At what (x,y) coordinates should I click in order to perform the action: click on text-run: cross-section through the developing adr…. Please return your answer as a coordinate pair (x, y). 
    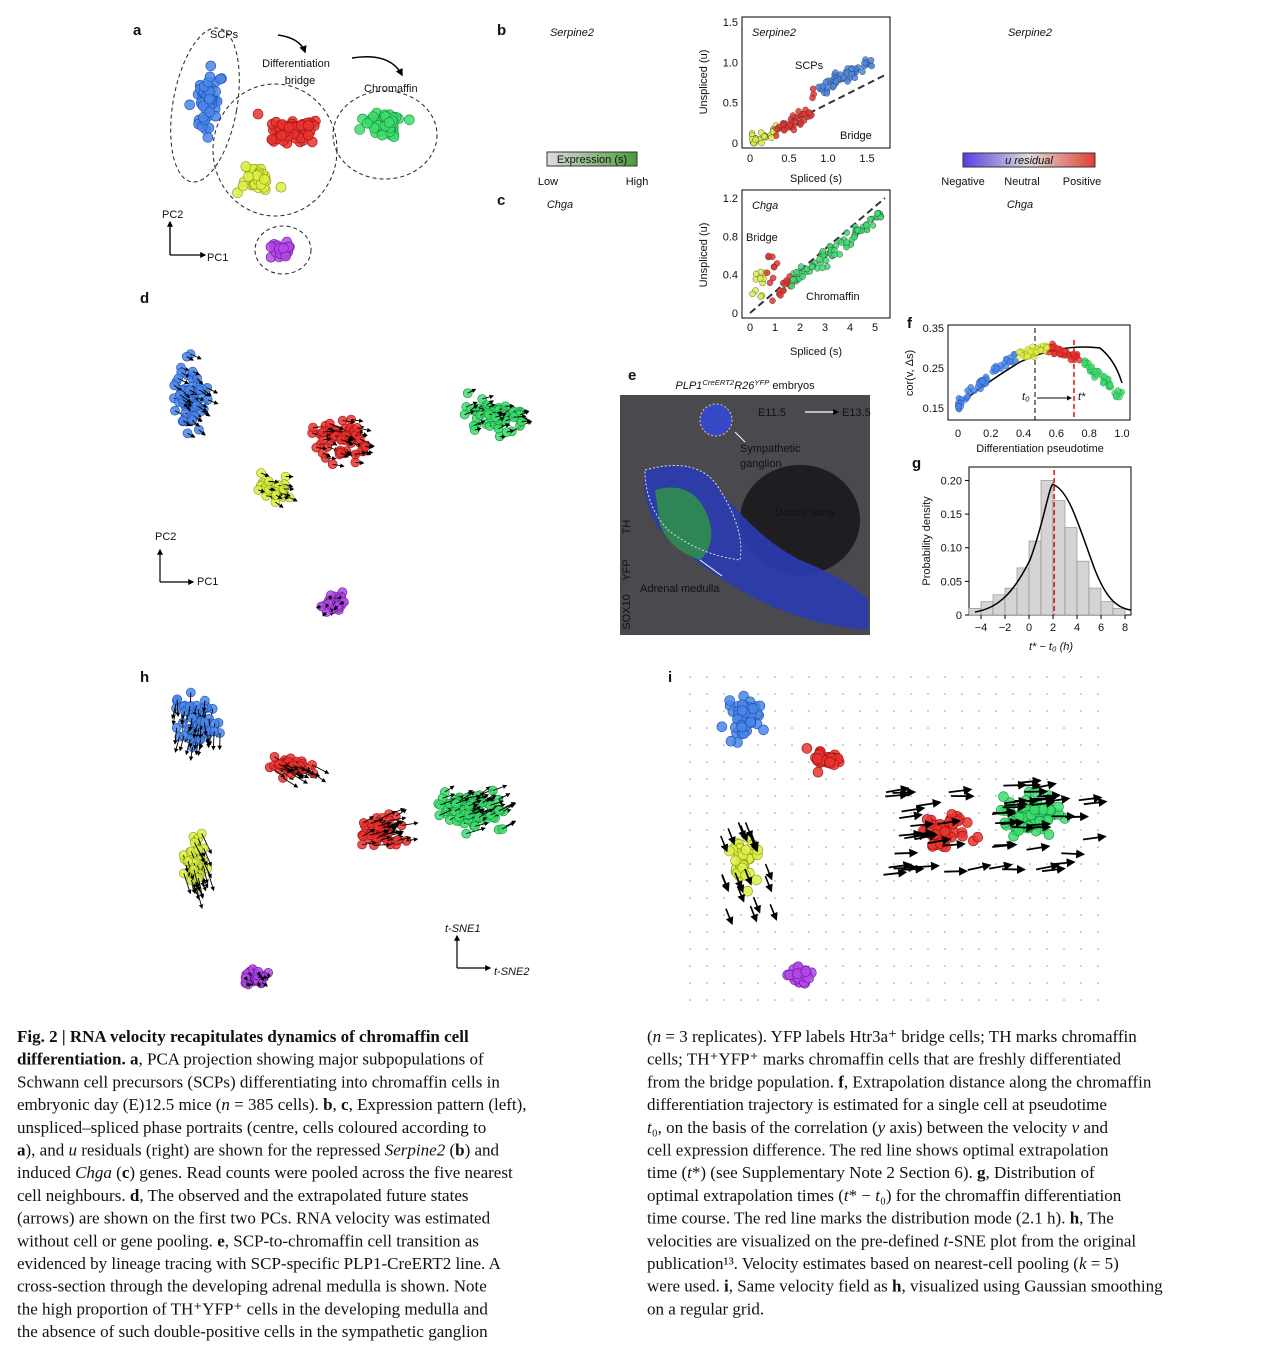
    Looking at the image, I should click on (252, 1286).